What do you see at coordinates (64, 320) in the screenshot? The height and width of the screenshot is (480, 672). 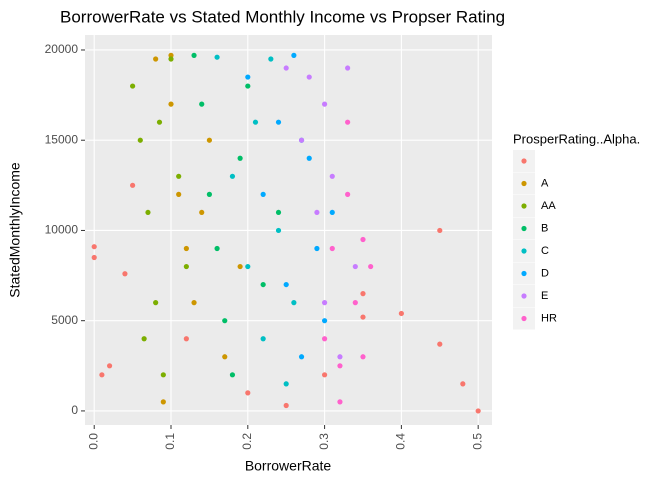 I see `y-tick-label: 5000` at bounding box center [64, 320].